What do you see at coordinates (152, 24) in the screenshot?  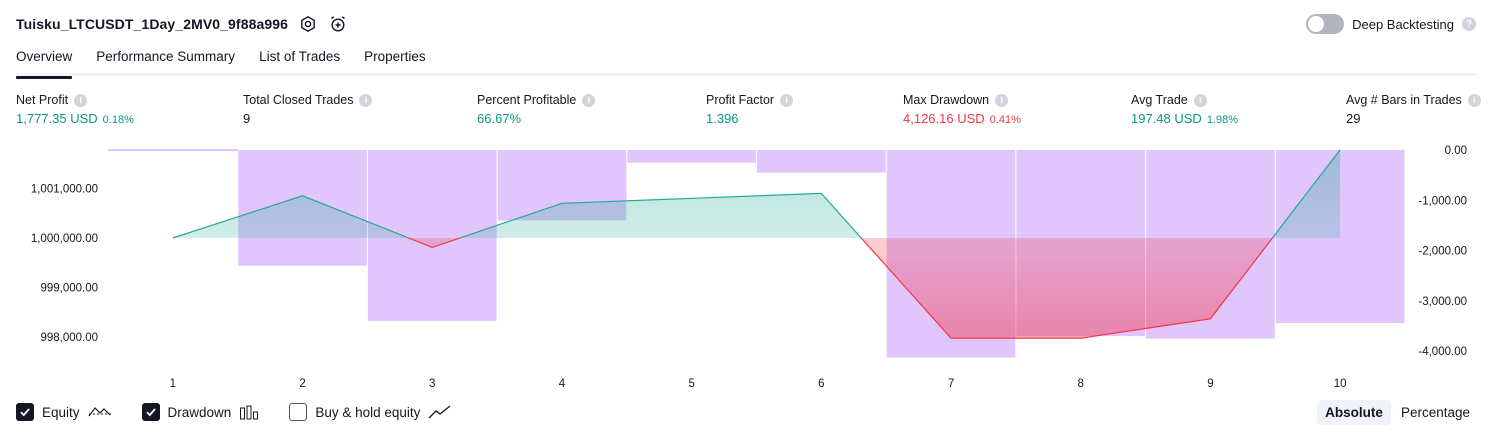 I see `strategy-title: Tuisku_LTCUSDT_1Day_2MV0_9f88a996` at bounding box center [152, 24].